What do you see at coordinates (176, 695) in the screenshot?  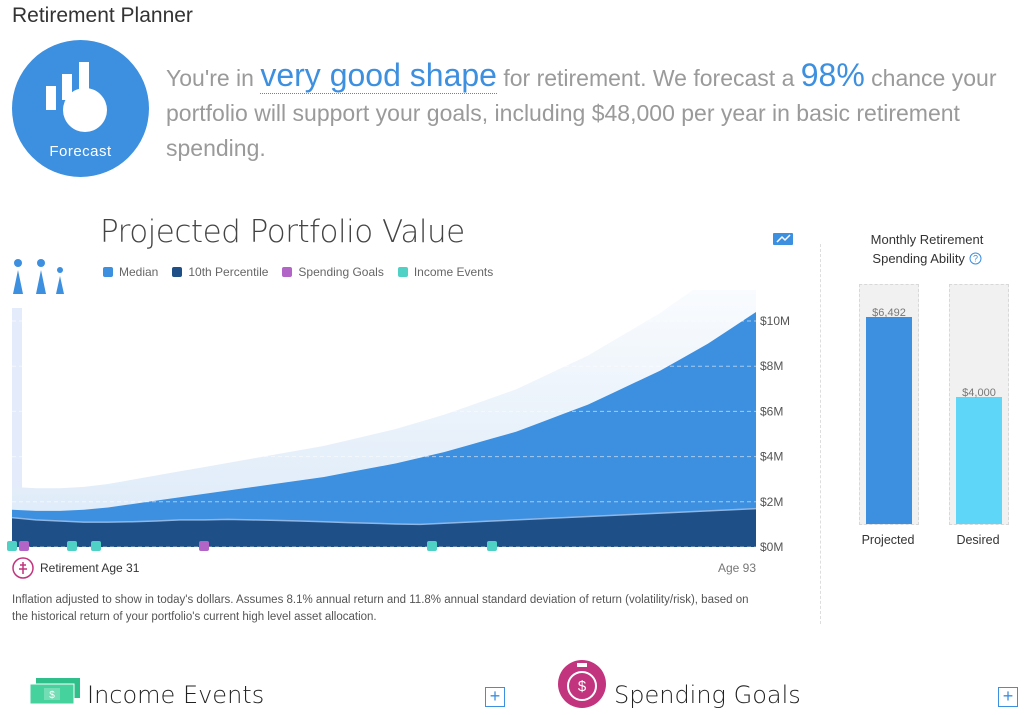 I see `income-events-title: Income Events` at bounding box center [176, 695].